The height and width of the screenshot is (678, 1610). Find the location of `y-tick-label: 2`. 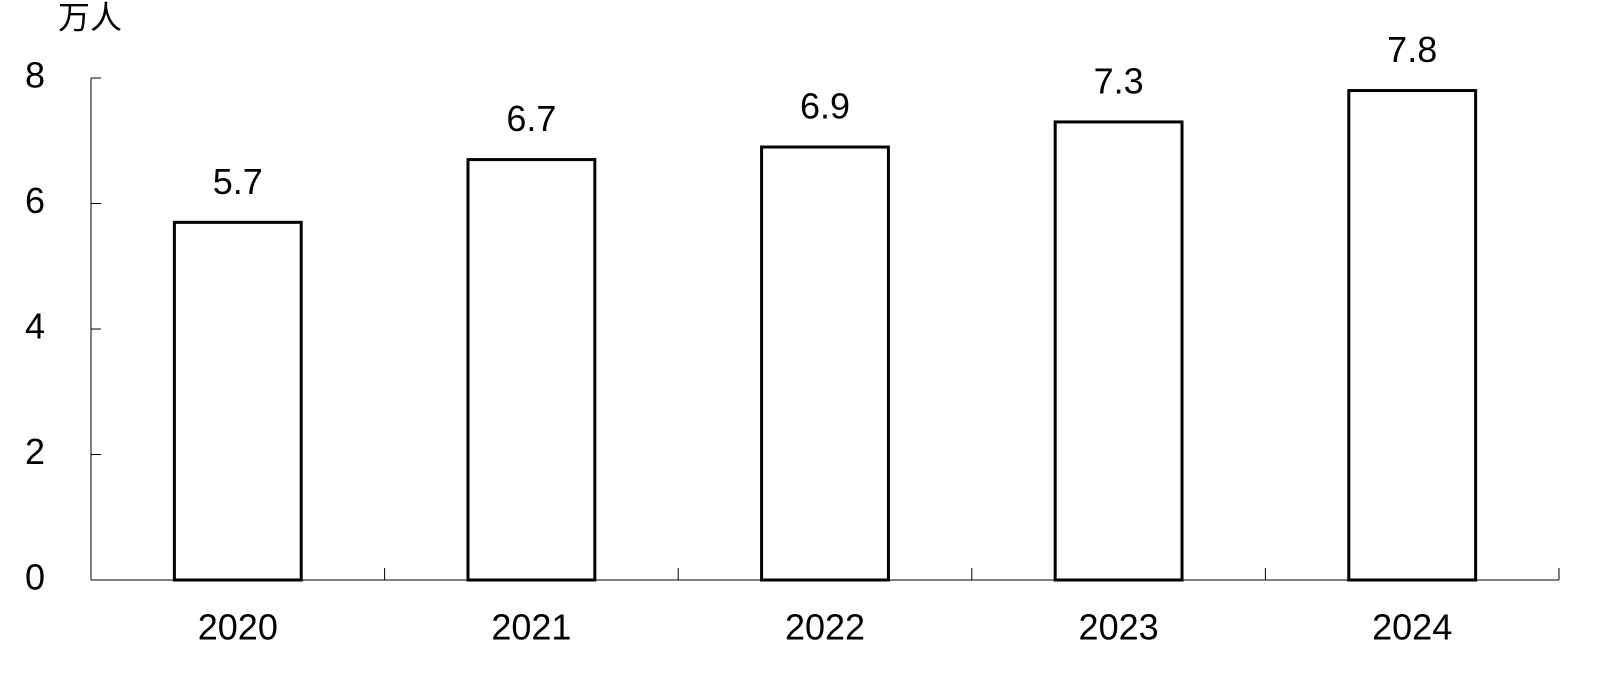

y-tick-label: 2 is located at coordinates (35, 451).